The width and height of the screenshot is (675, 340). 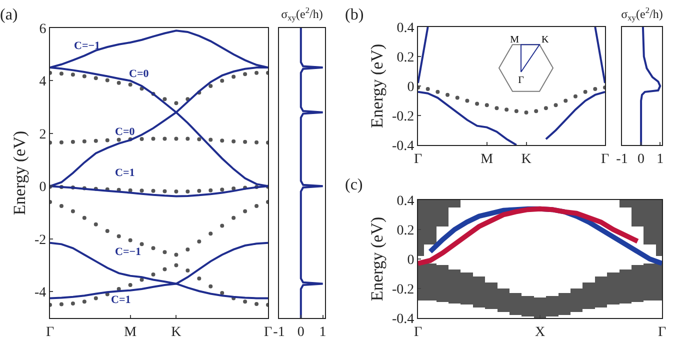 I want to click on chart-title: (b), so click(x=354, y=15).